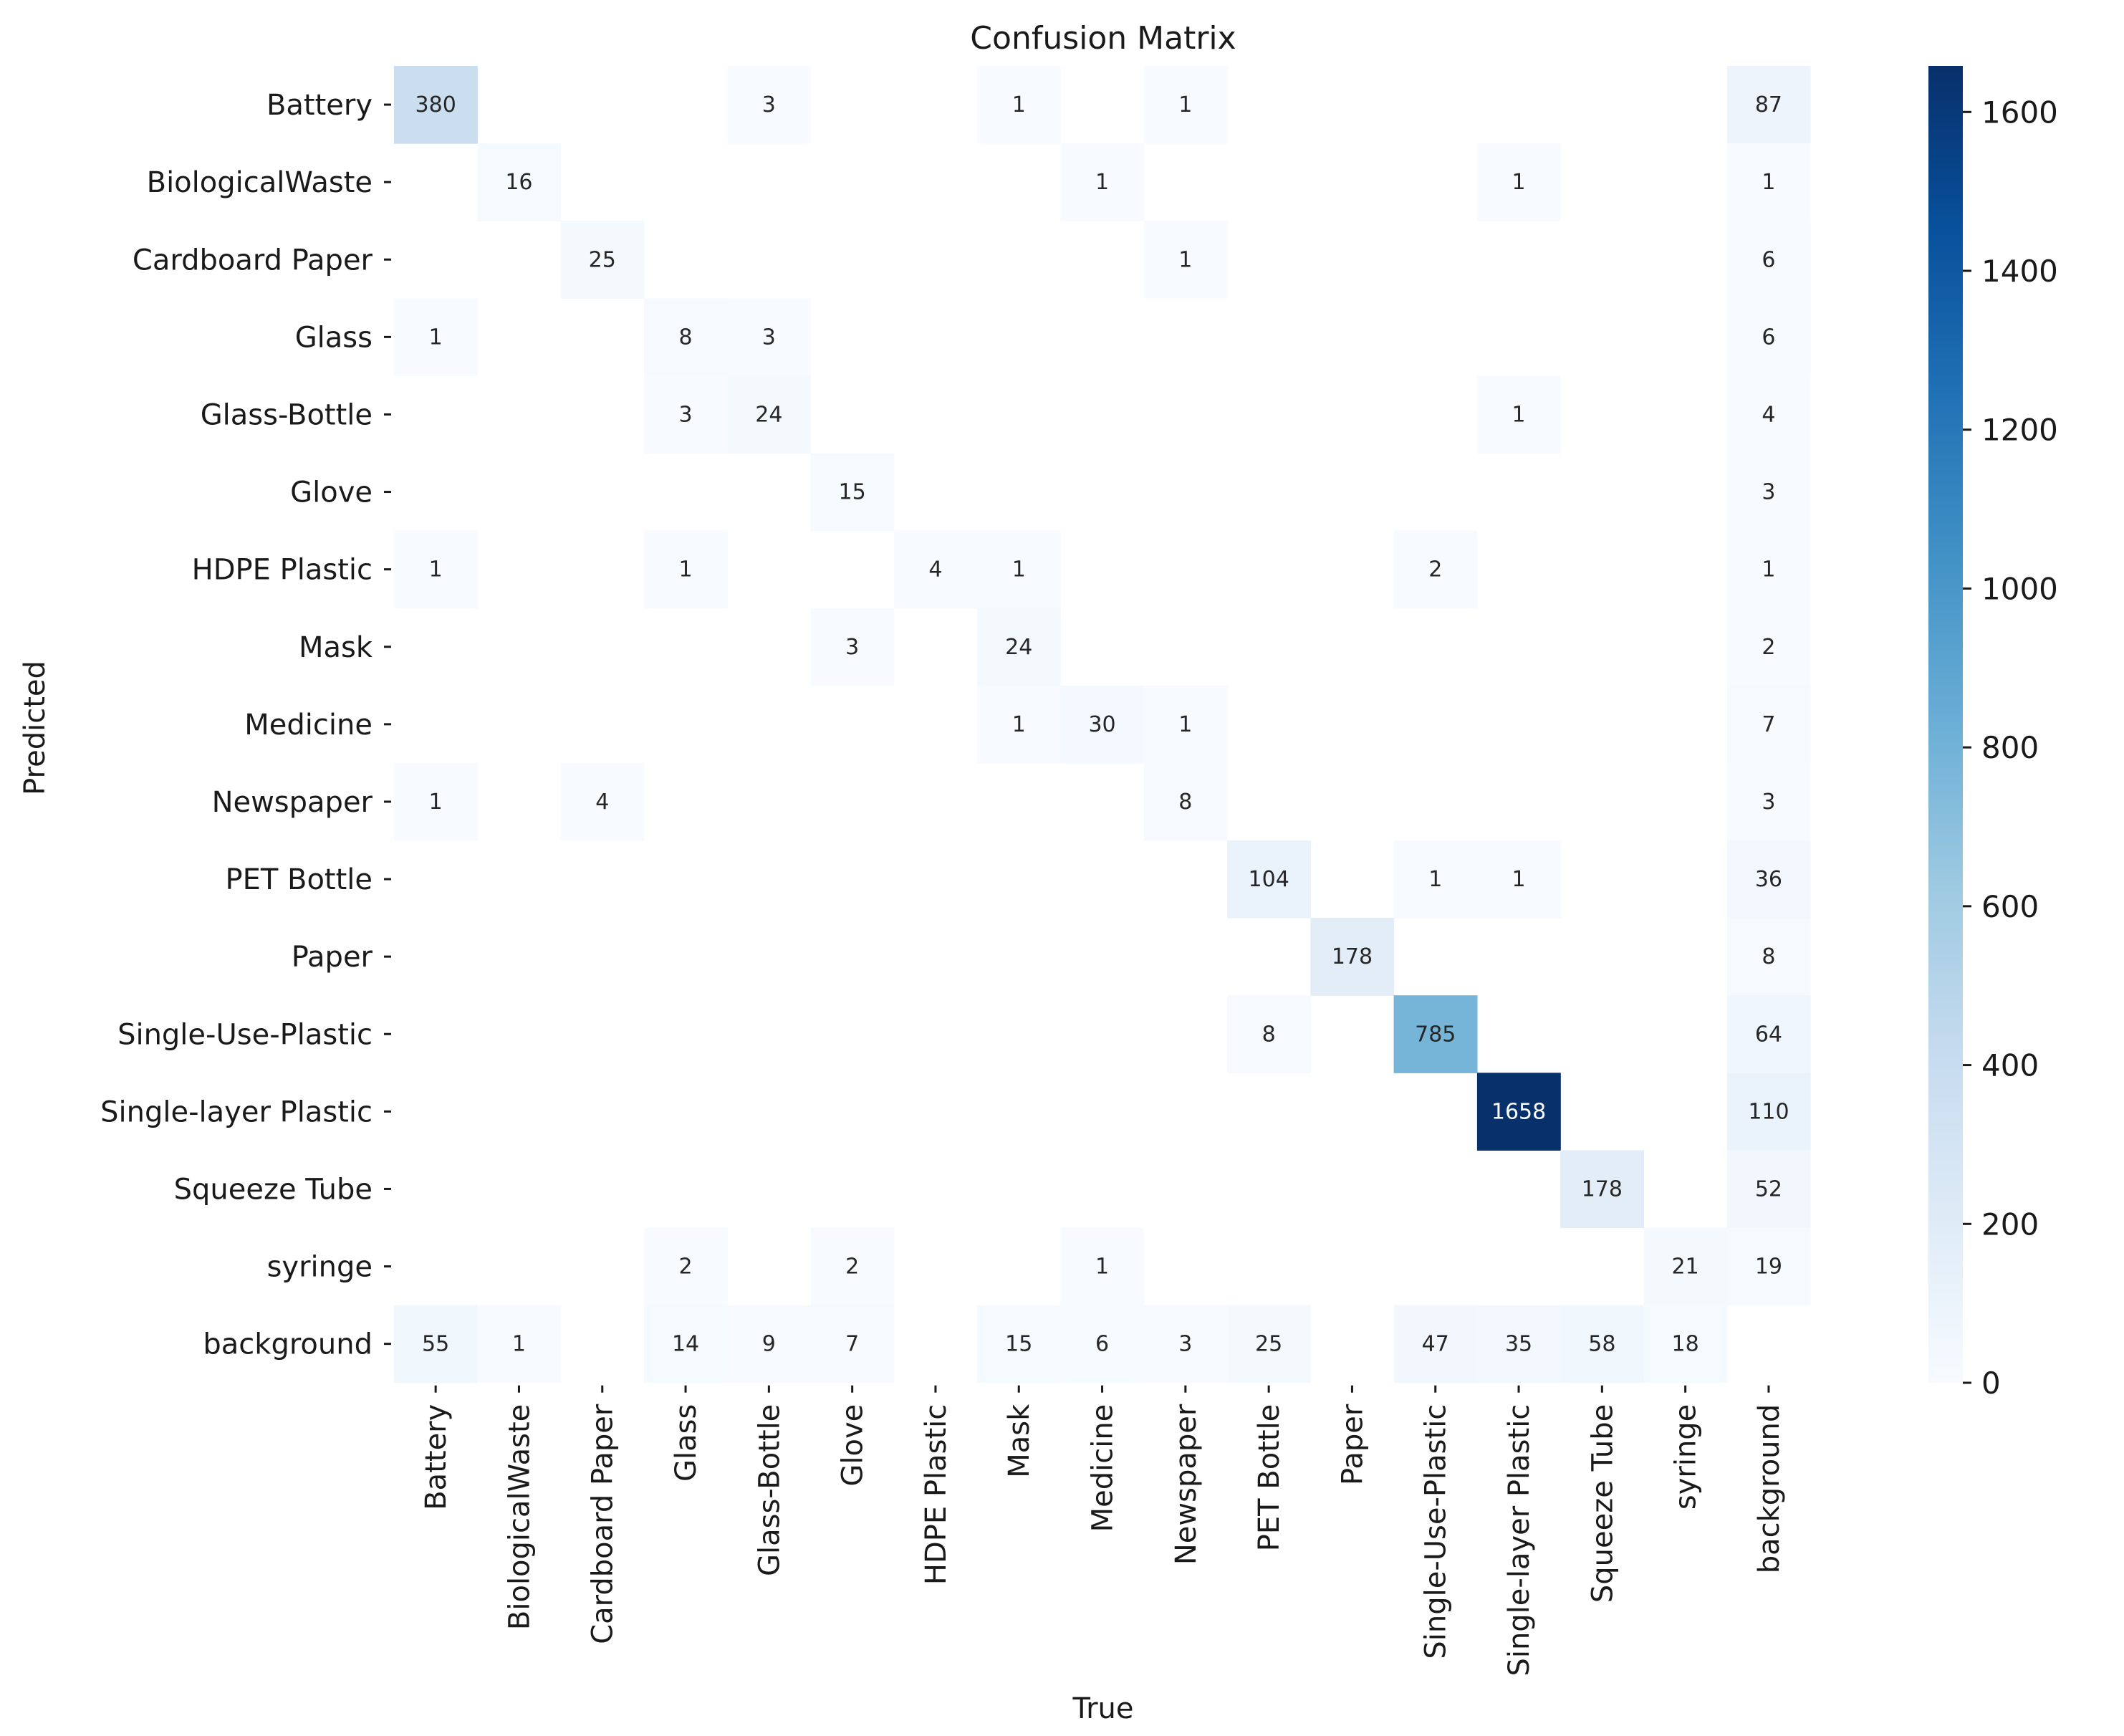  Describe the element at coordinates (518, 182) in the screenshot. I see `cell-value-label: 16` at that location.